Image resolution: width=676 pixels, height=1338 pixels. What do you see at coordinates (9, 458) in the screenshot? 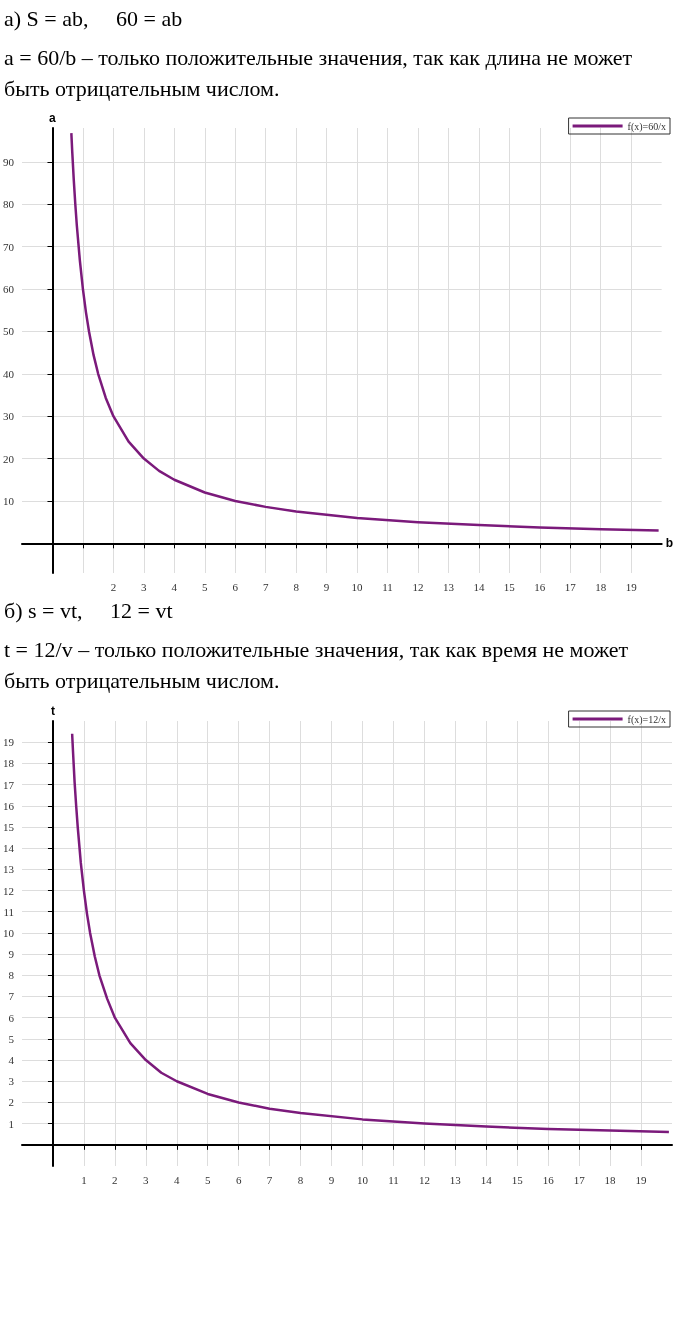
I see `y-tick-label: 20` at bounding box center [9, 458].